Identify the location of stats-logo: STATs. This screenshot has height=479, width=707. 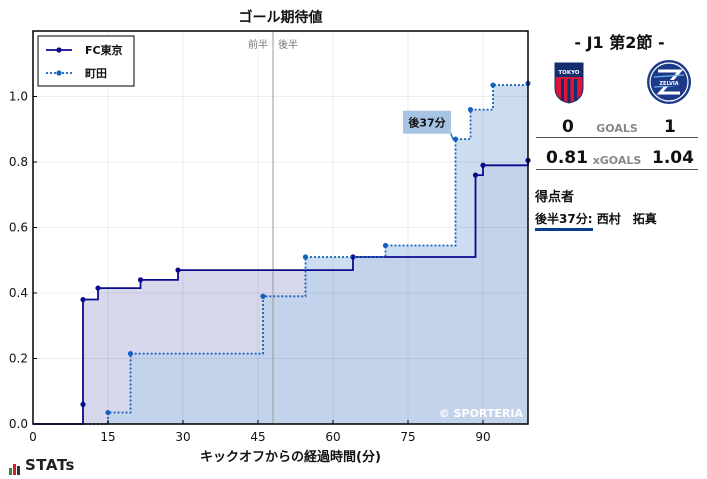
(42, 465).